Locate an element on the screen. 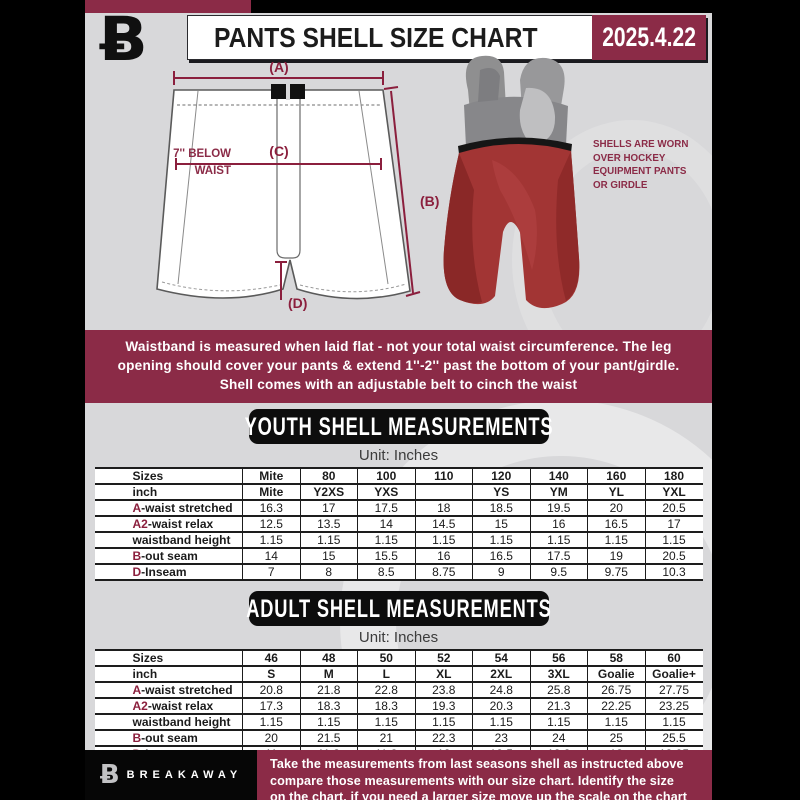  row-label: Sizes is located at coordinates (168, 658).